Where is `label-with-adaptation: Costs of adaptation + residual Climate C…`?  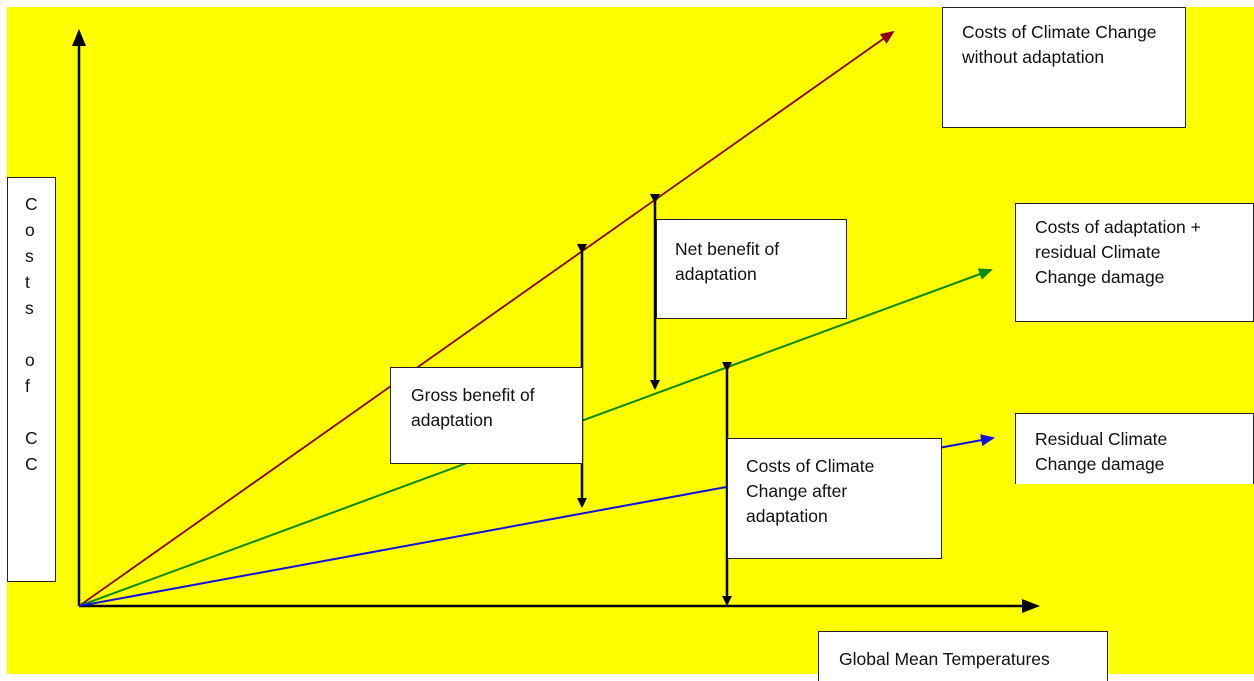
label-with-adaptation: Costs of adaptation + residual Climate C… is located at coordinates (1118, 252).